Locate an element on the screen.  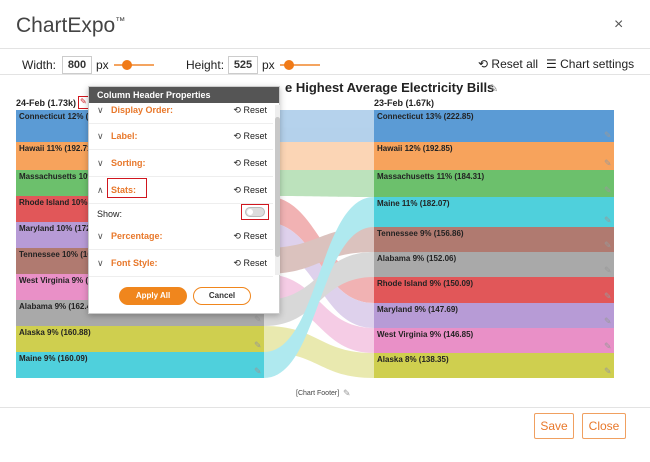
property-name: Label: is located at coordinates (124, 136).